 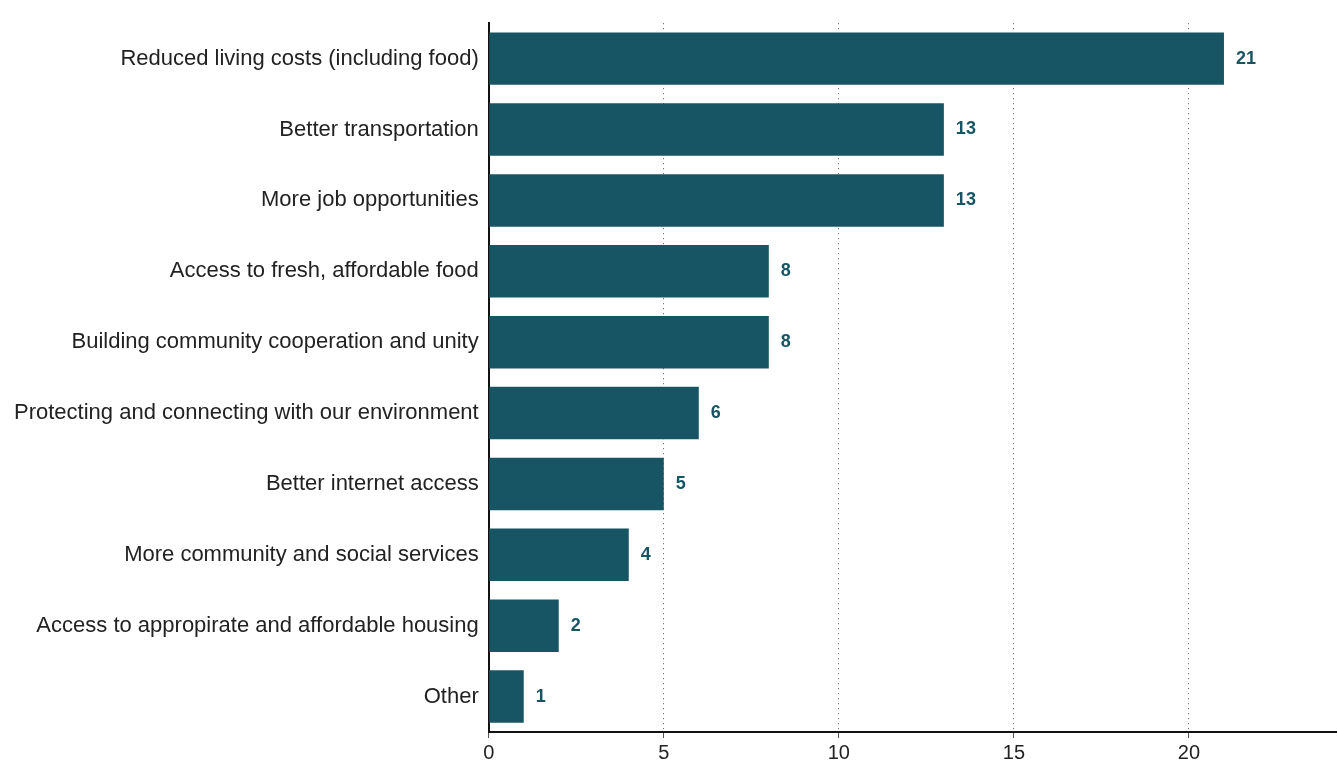 What do you see at coordinates (838, 751) in the screenshot?
I see `x-tick-label: 10` at bounding box center [838, 751].